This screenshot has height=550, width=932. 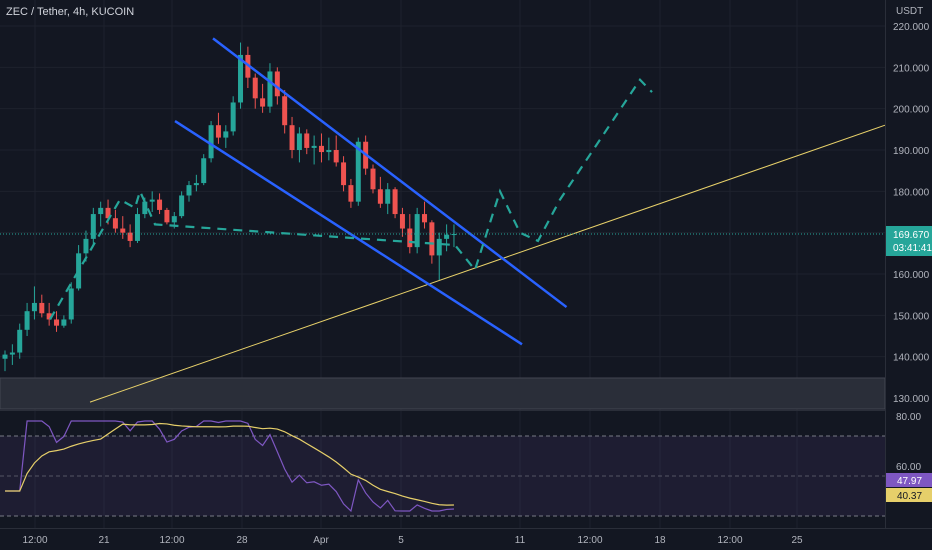 I want to click on time-label: Apr, so click(x=321, y=540).